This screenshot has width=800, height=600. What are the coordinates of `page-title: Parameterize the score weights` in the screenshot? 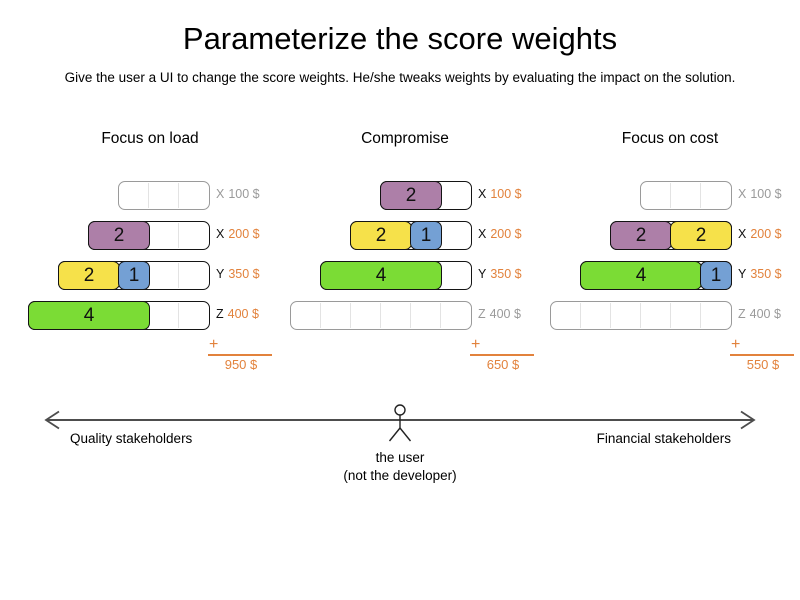 It's located at (400, 38).